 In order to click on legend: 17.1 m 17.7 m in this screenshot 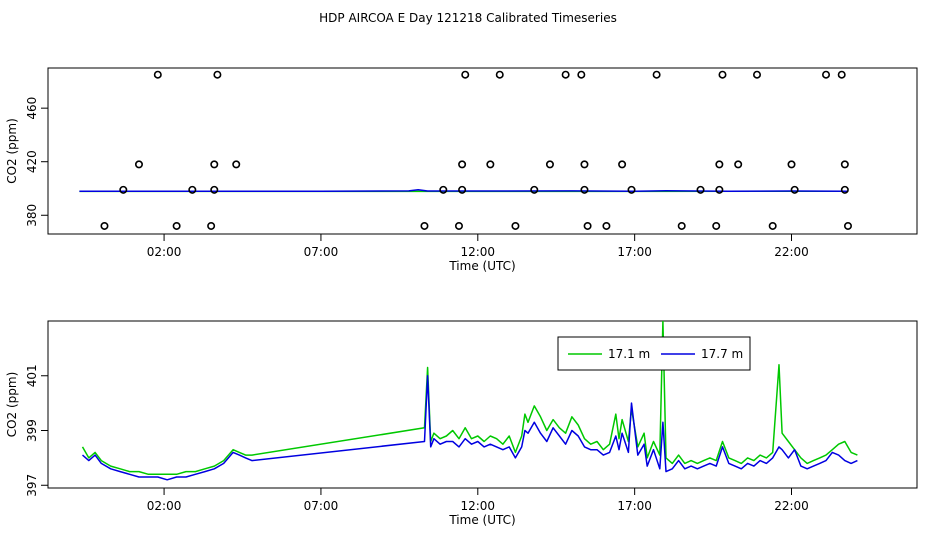, I will do `click(654, 353)`.